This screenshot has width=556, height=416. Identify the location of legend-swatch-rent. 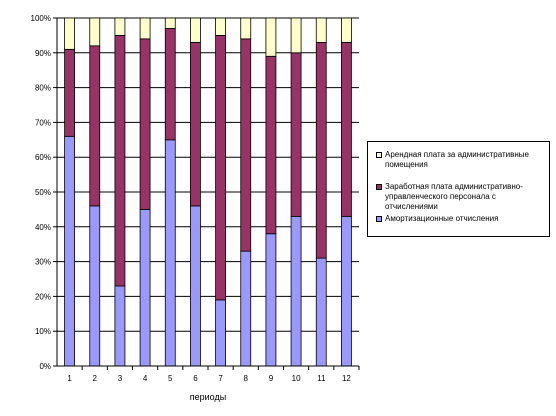
(379, 155).